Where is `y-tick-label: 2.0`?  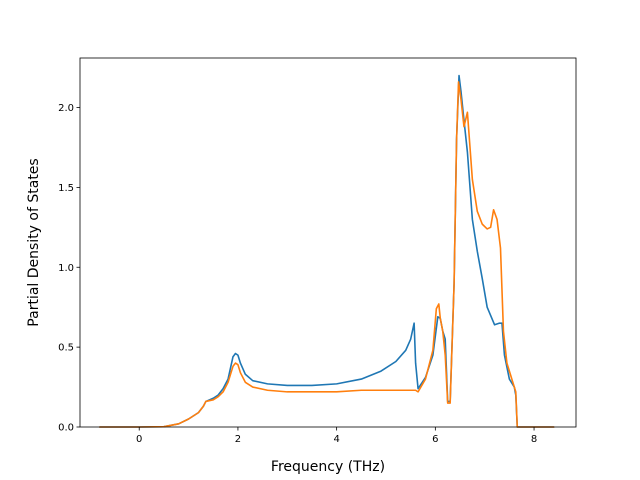 y-tick-label: 2.0 is located at coordinates (66, 108).